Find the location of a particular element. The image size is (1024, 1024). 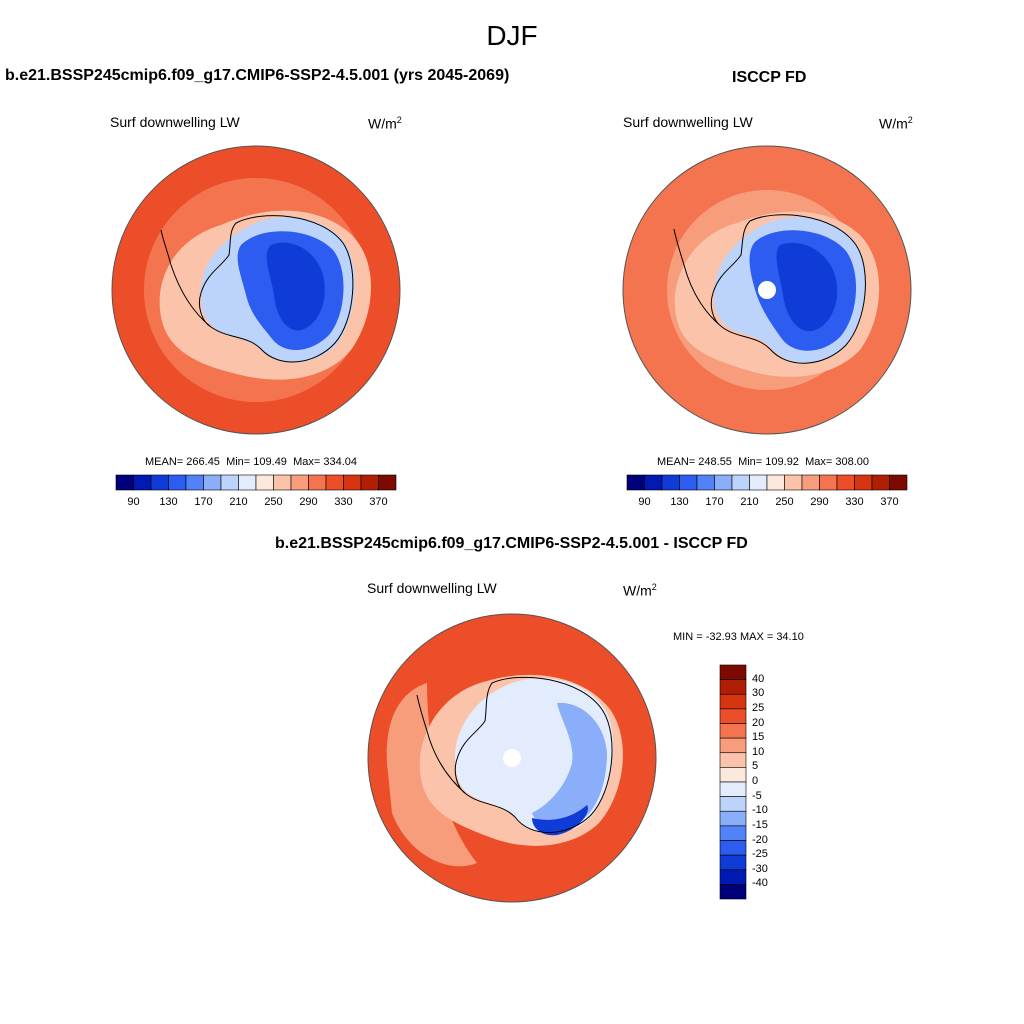

obs-variable-label: Surf downwelling LW is located at coordinates (688, 122).